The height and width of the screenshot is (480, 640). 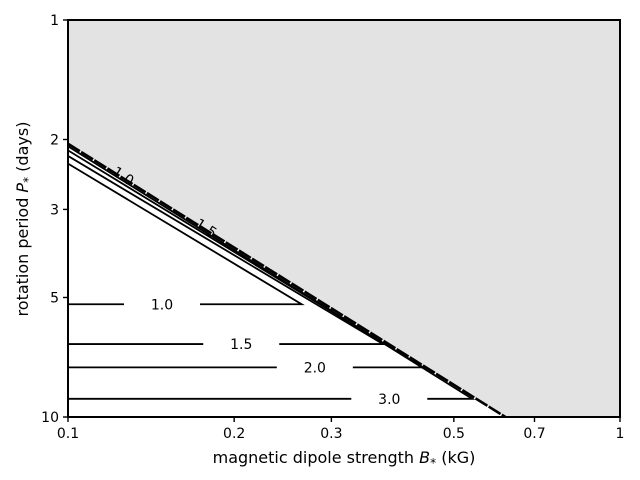 I want to click on y-tick-label-0: 1, so click(x=54, y=21).